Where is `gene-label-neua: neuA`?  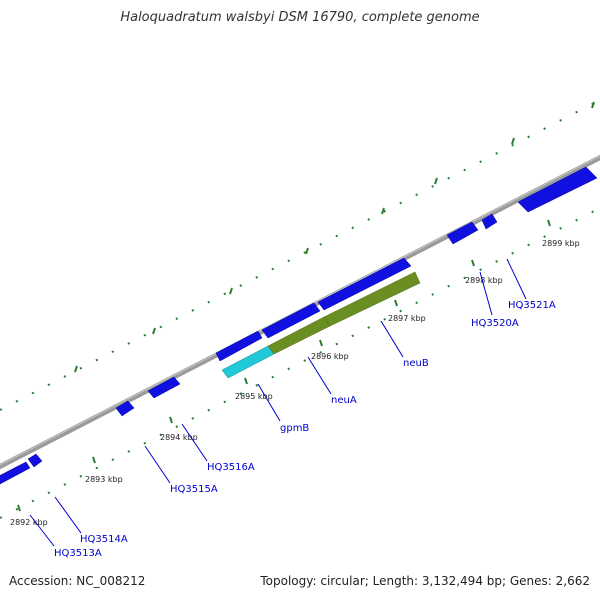 gene-label-neua: neuA is located at coordinates (344, 400).